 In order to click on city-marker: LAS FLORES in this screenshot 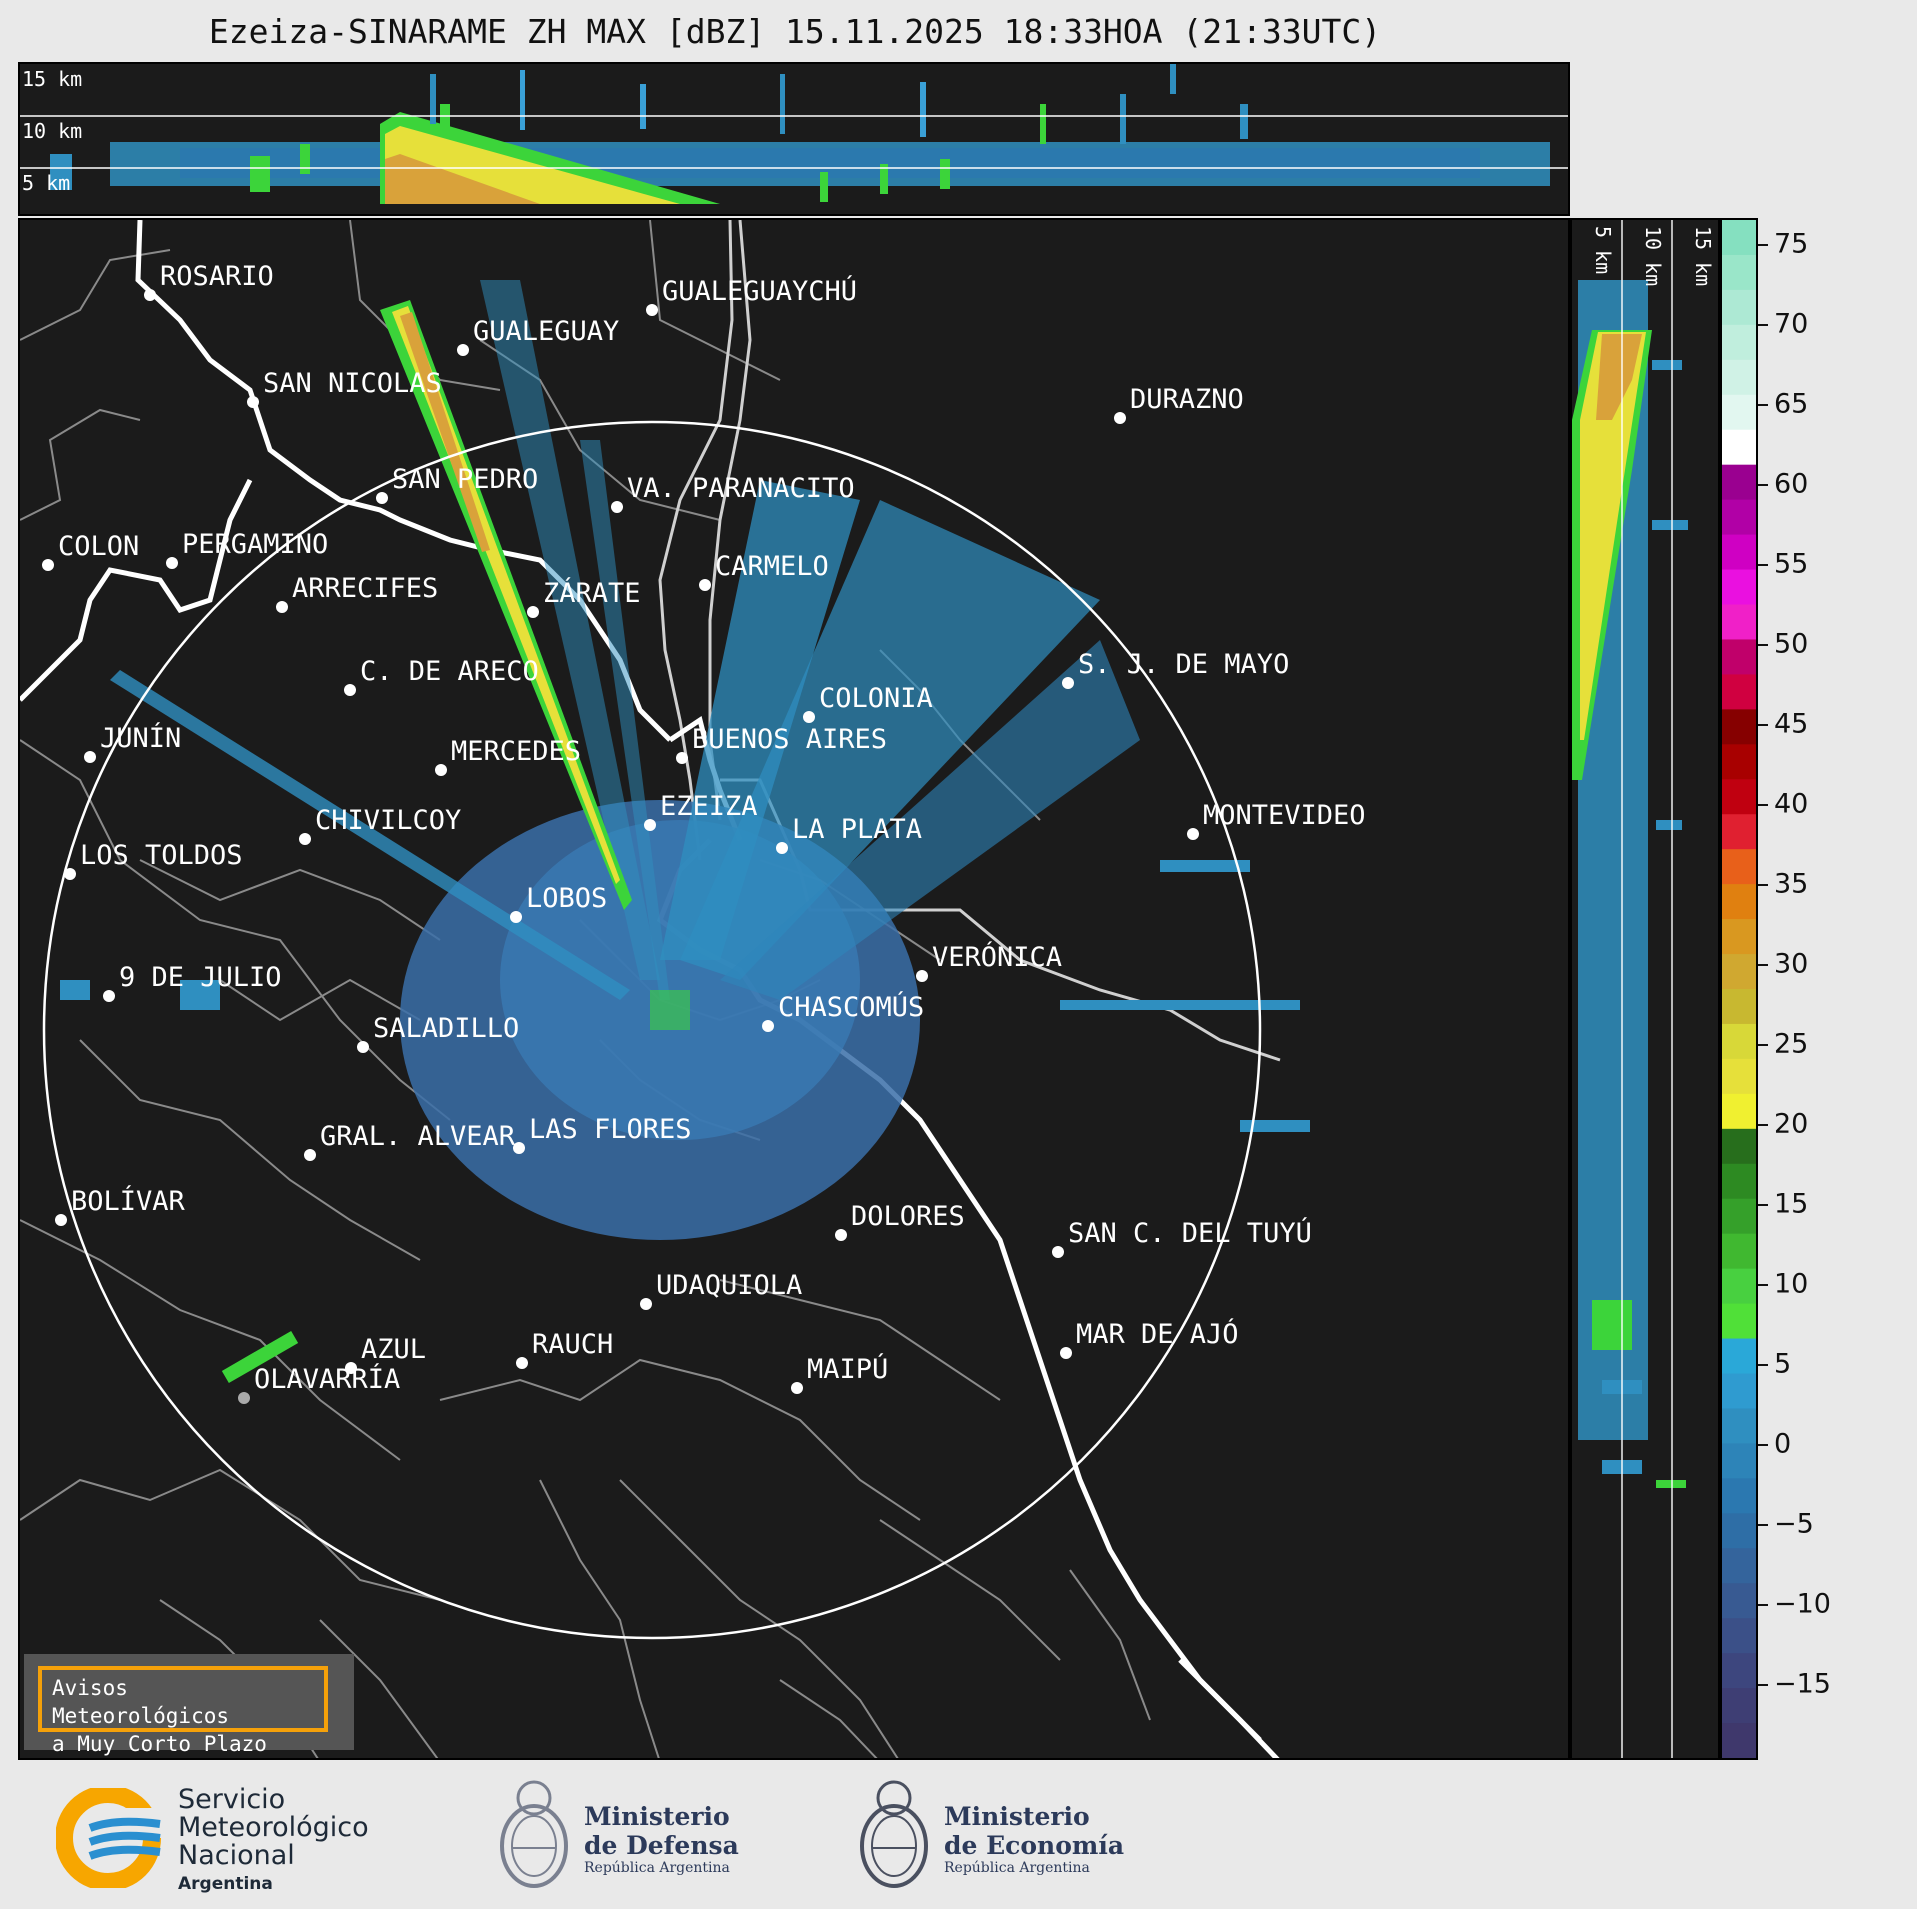, I will do `click(602, 1134)`.